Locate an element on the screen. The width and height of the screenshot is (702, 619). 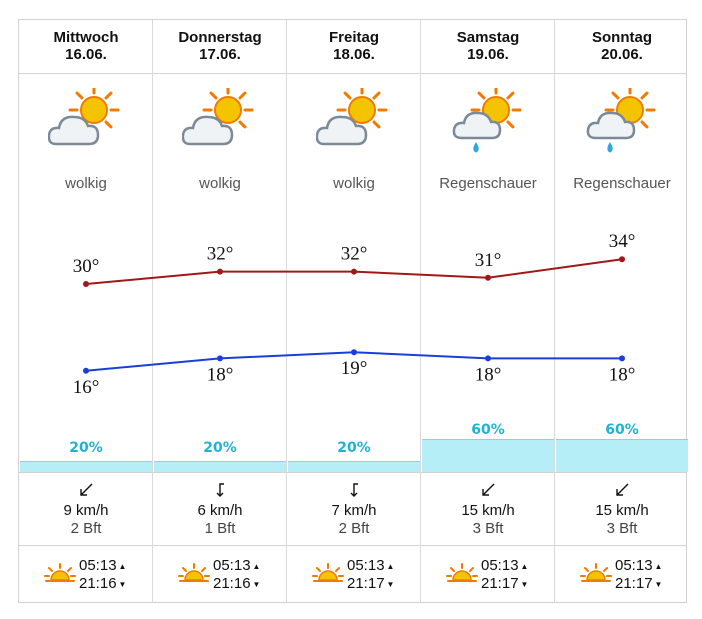
high-temp-label: 31° is located at coordinates (488, 260).